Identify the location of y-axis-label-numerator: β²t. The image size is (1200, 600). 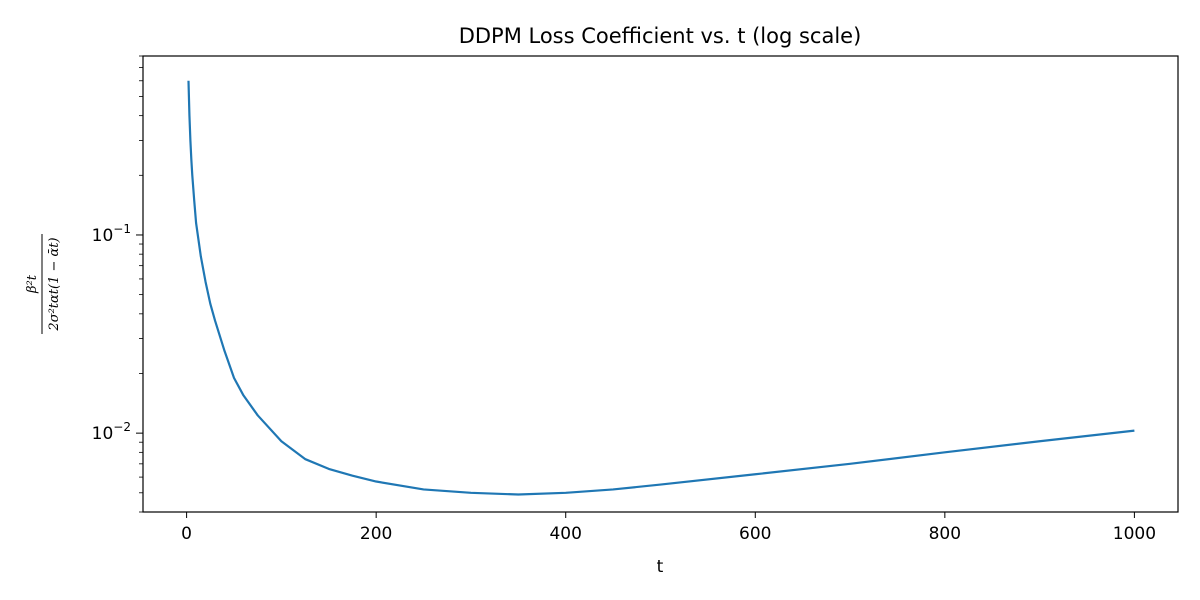
(32, 284).